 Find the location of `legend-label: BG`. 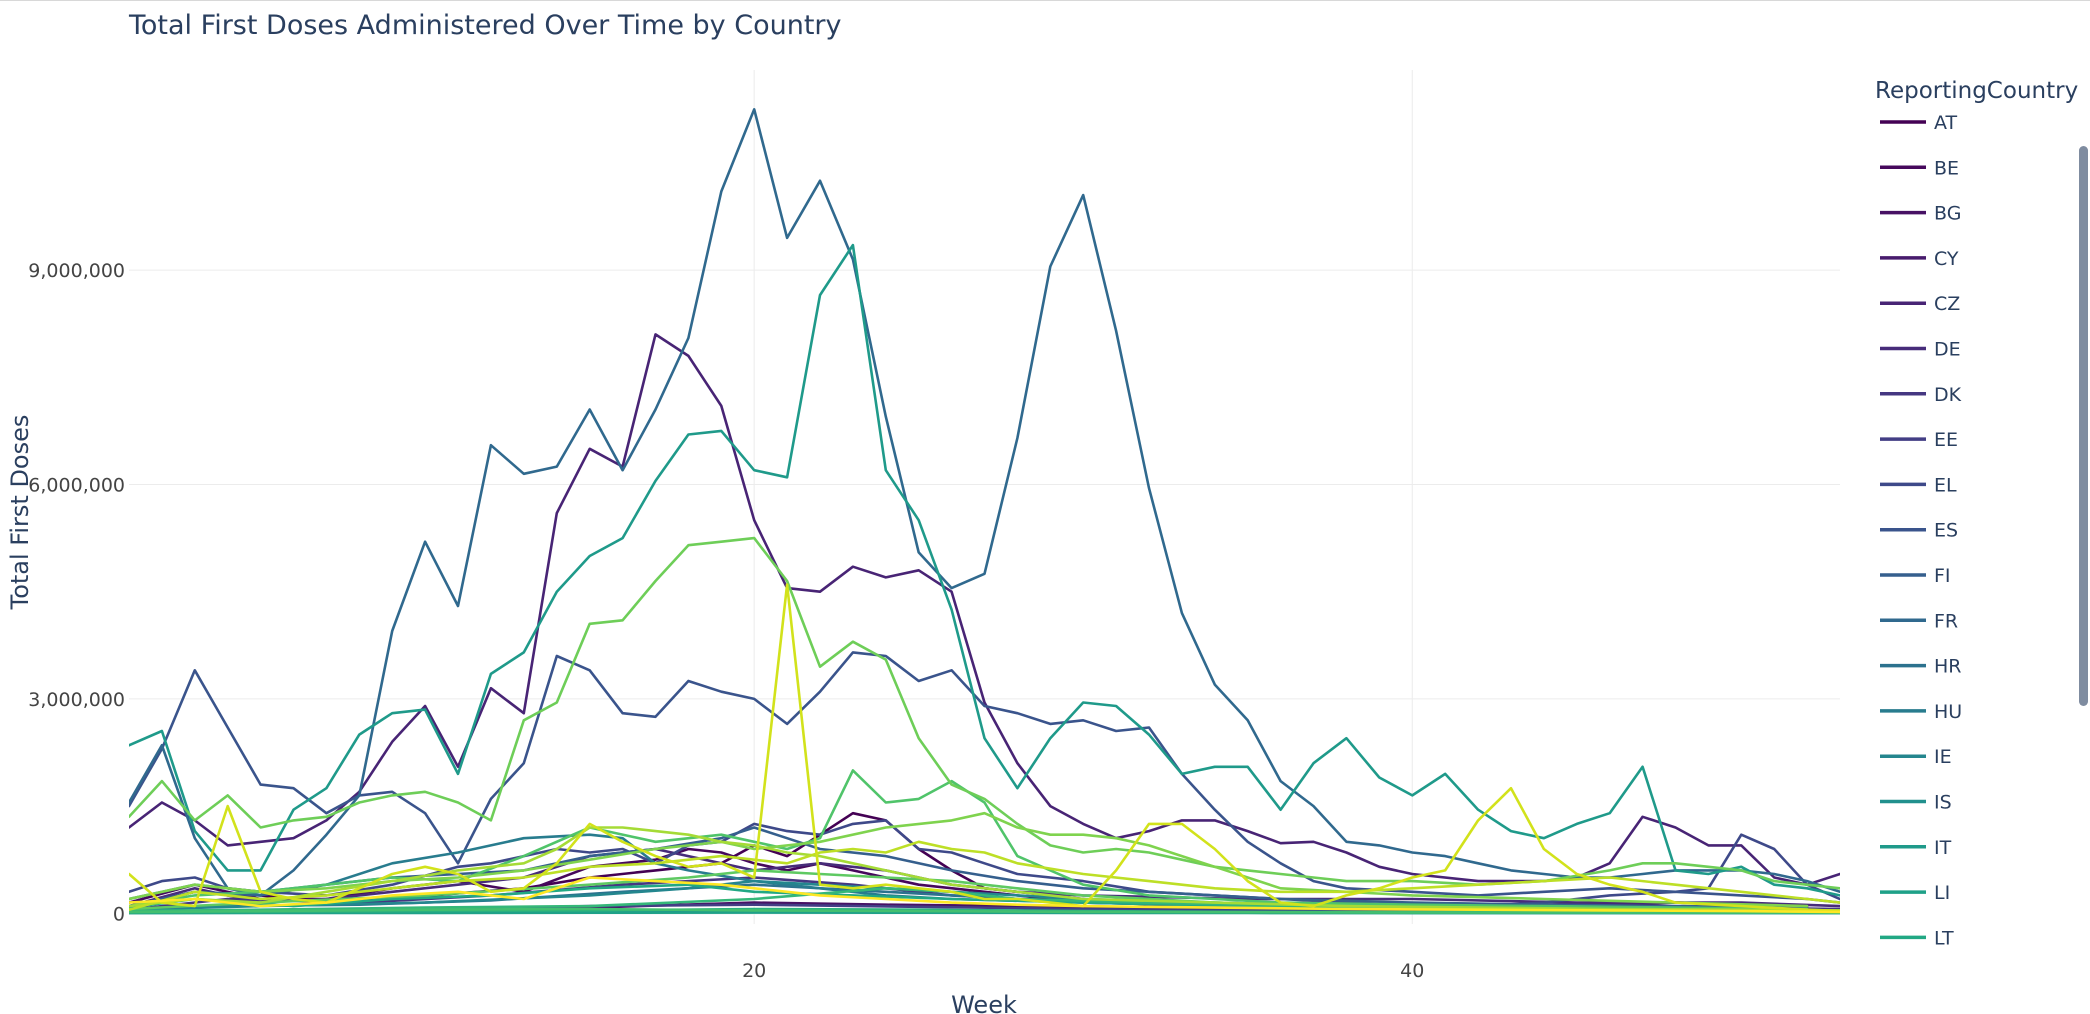

legend-label: BG is located at coordinates (1947, 214).